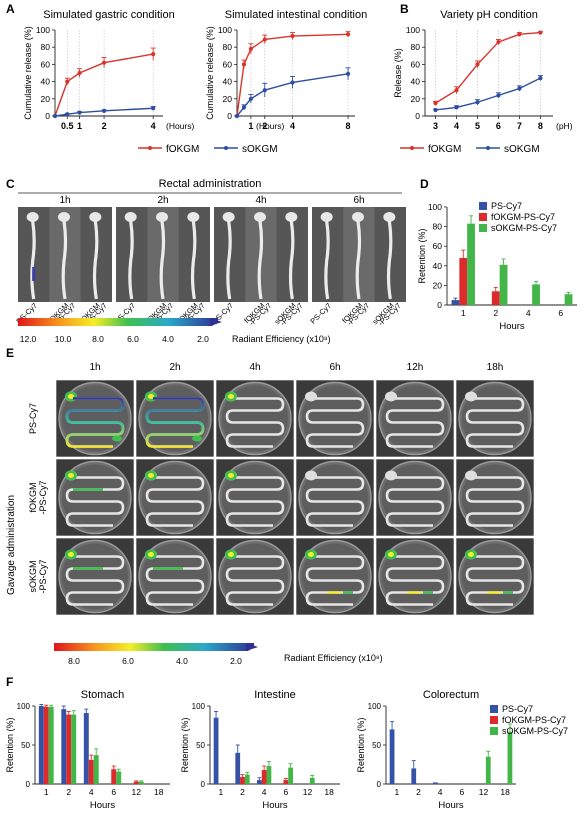  Describe the element at coordinates (358, 200) in the screenshot. I see `rectal-time-label: 6h` at that location.